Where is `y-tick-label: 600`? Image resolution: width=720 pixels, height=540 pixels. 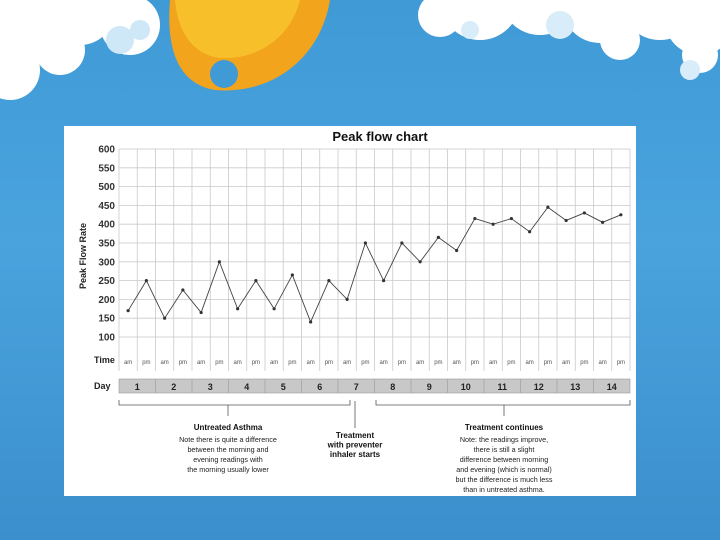 y-tick-label: 600 is located at coordinates (106, 150).